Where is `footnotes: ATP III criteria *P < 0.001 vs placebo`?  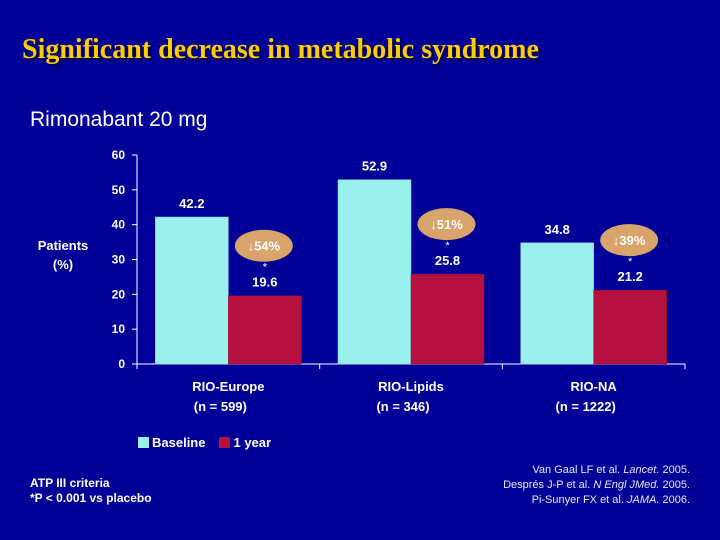
footnotes: ATP III criteria *P < 0.001 vs placebo is located at coordinates (91, 491).